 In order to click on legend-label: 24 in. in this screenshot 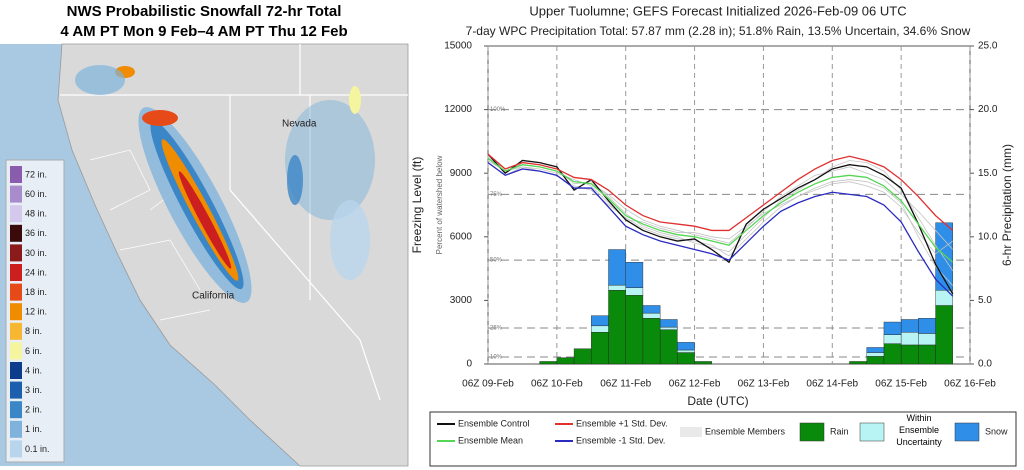, I will do `click(36, 272)`.